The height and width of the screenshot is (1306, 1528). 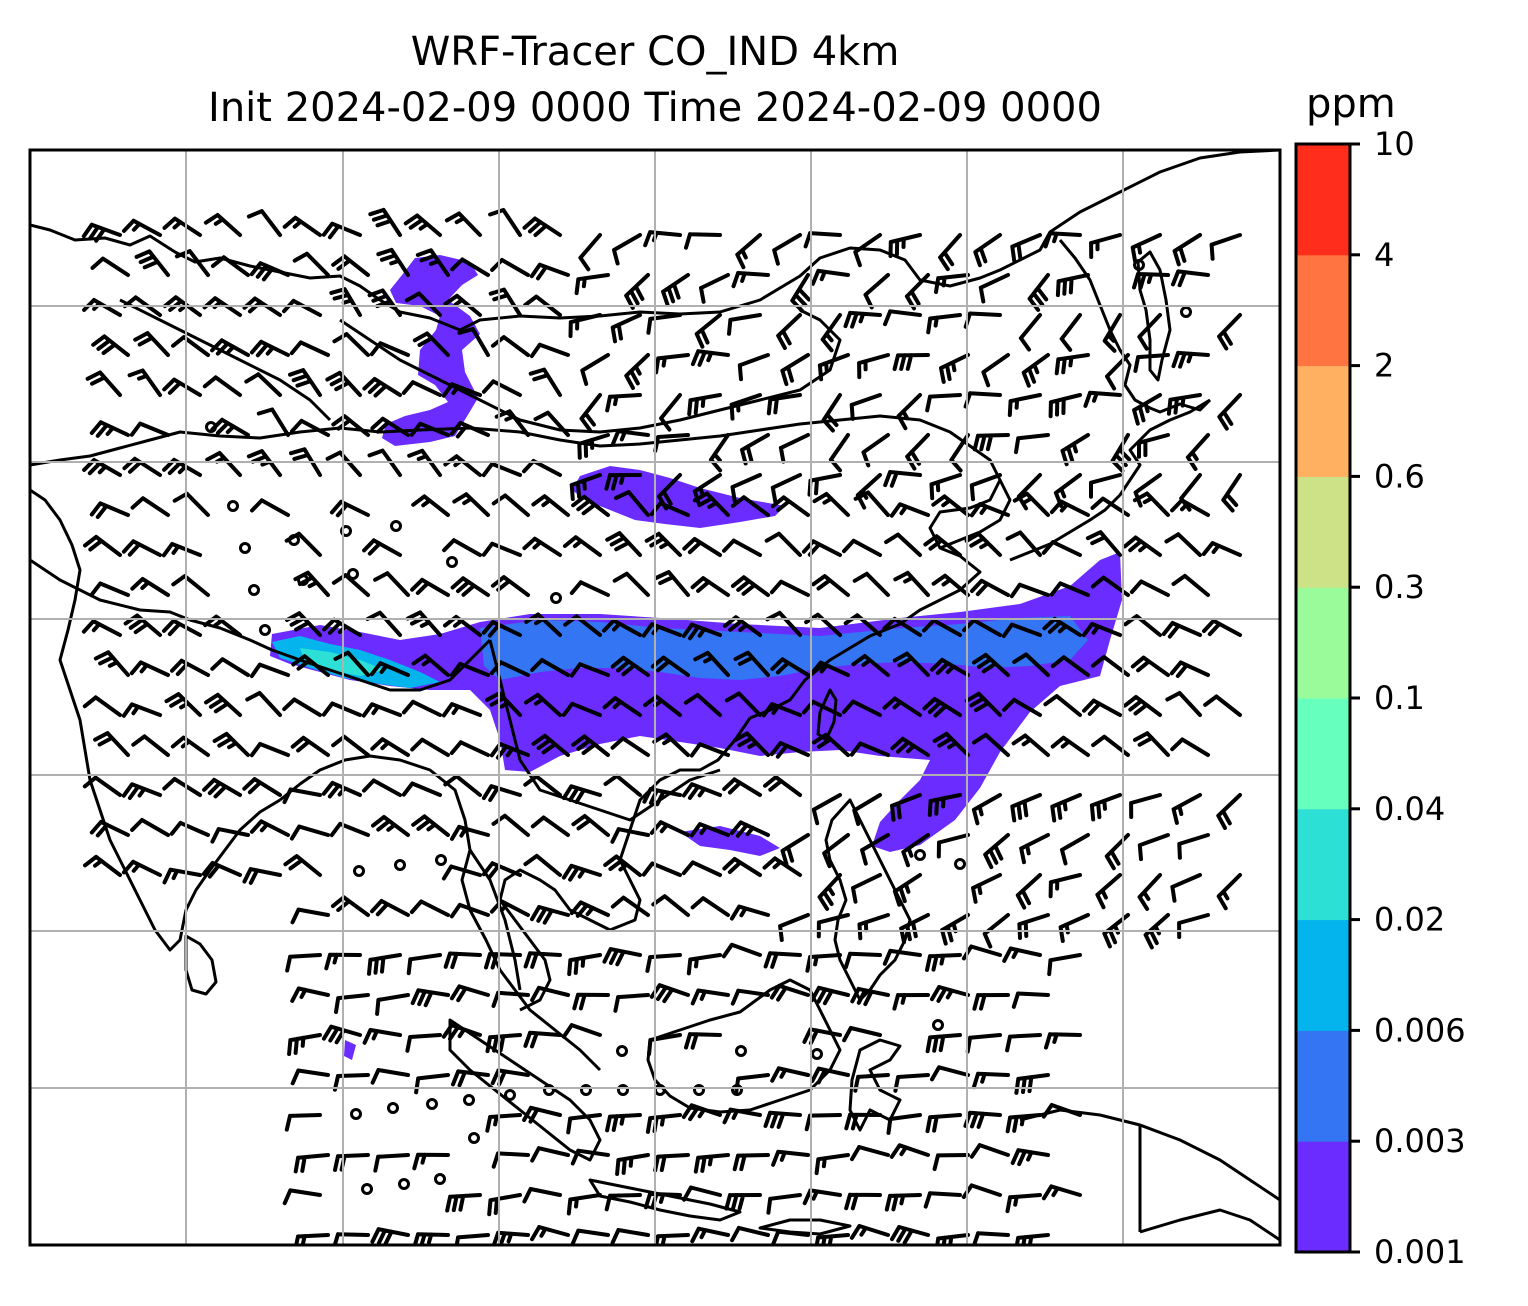 I want to click on colorbar-tick-label: 0.001, so click(x=1420, y=1252).